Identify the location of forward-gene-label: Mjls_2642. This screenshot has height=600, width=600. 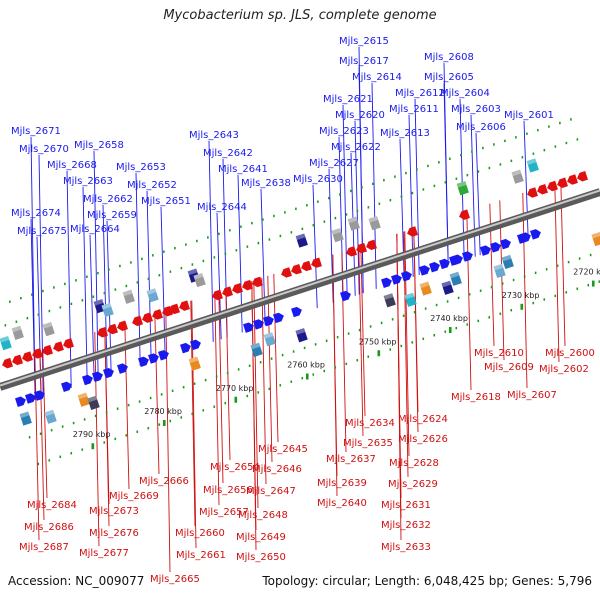
(228, 153).